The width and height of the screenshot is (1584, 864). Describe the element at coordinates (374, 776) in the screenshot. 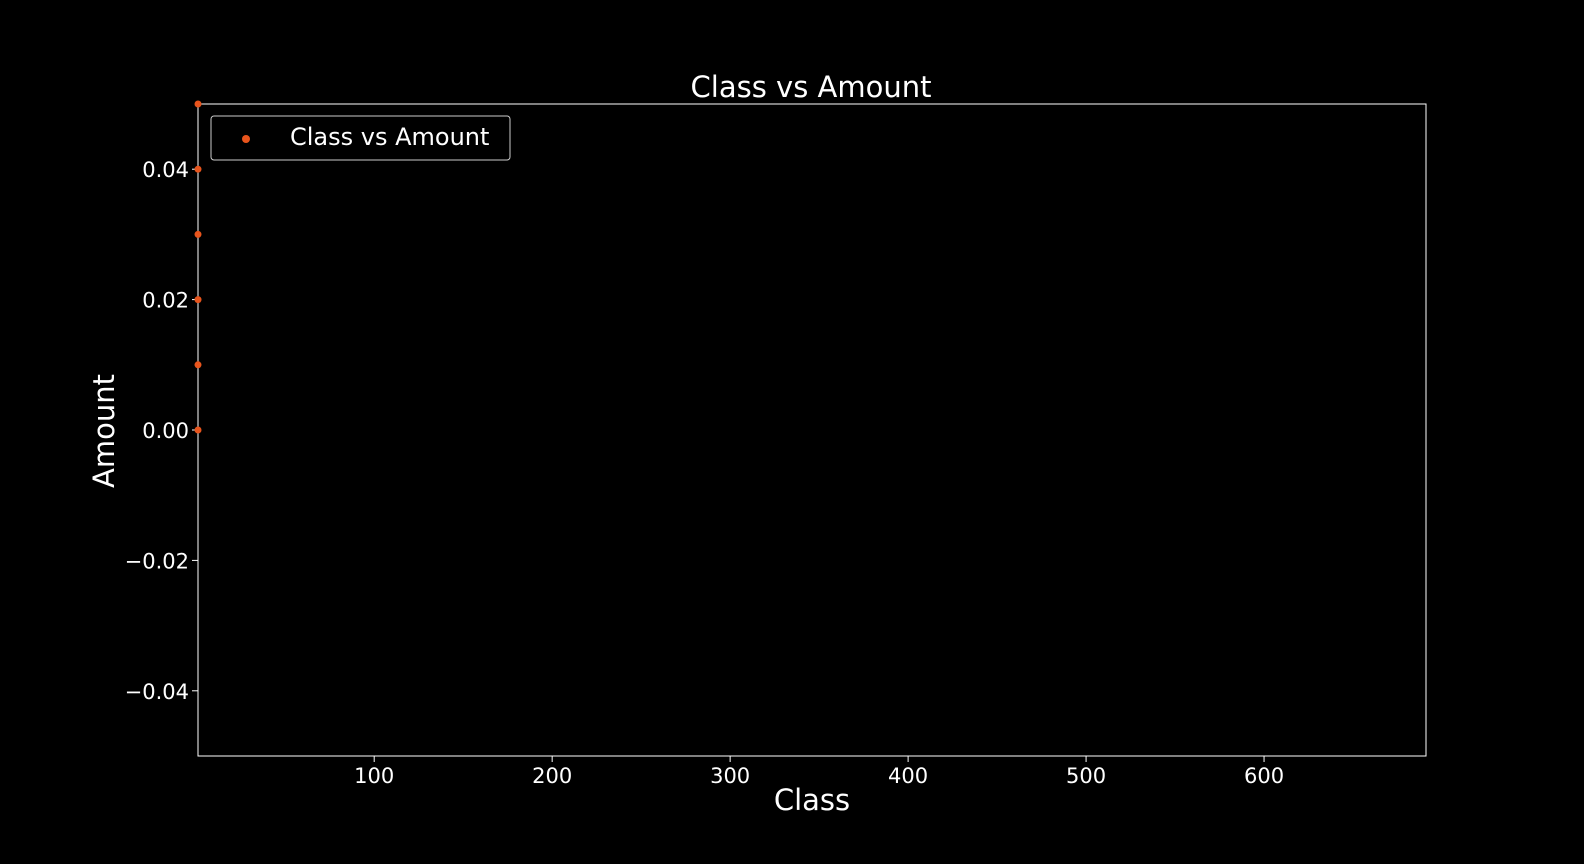

I see `x-tick-label: 100` at that location.